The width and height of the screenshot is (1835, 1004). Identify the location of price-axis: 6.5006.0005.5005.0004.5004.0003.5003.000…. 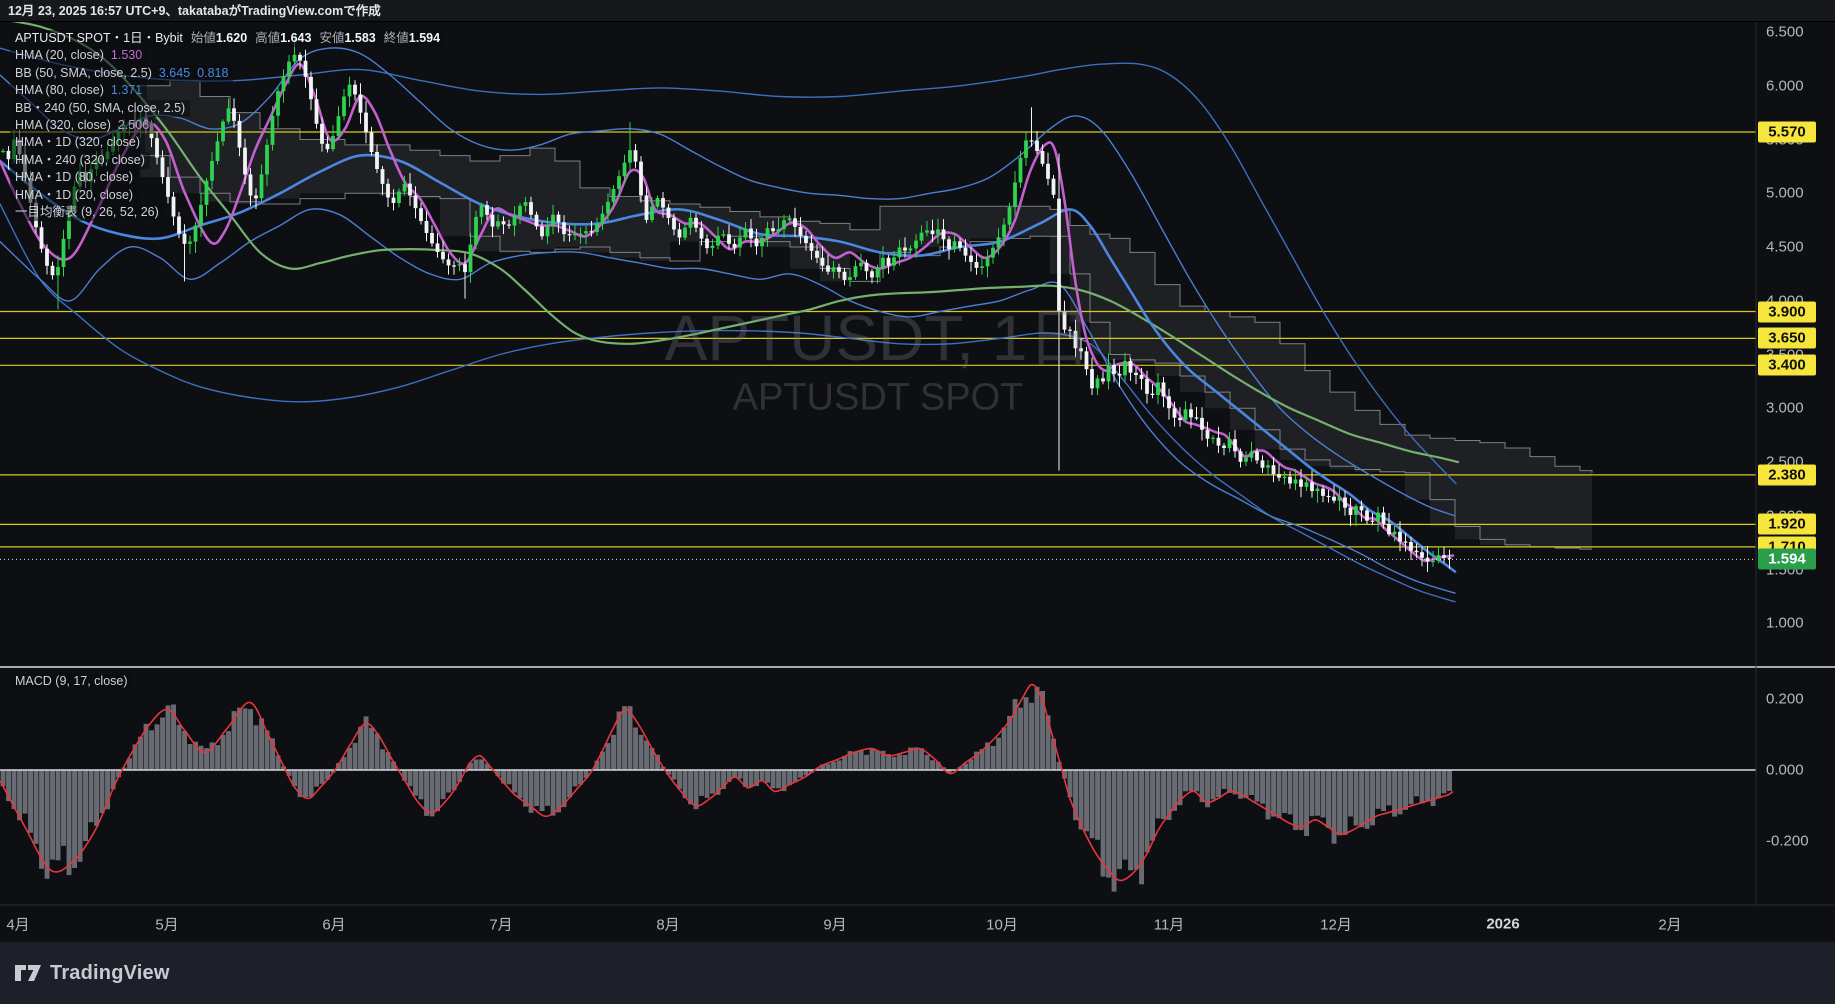
(1795, 482).